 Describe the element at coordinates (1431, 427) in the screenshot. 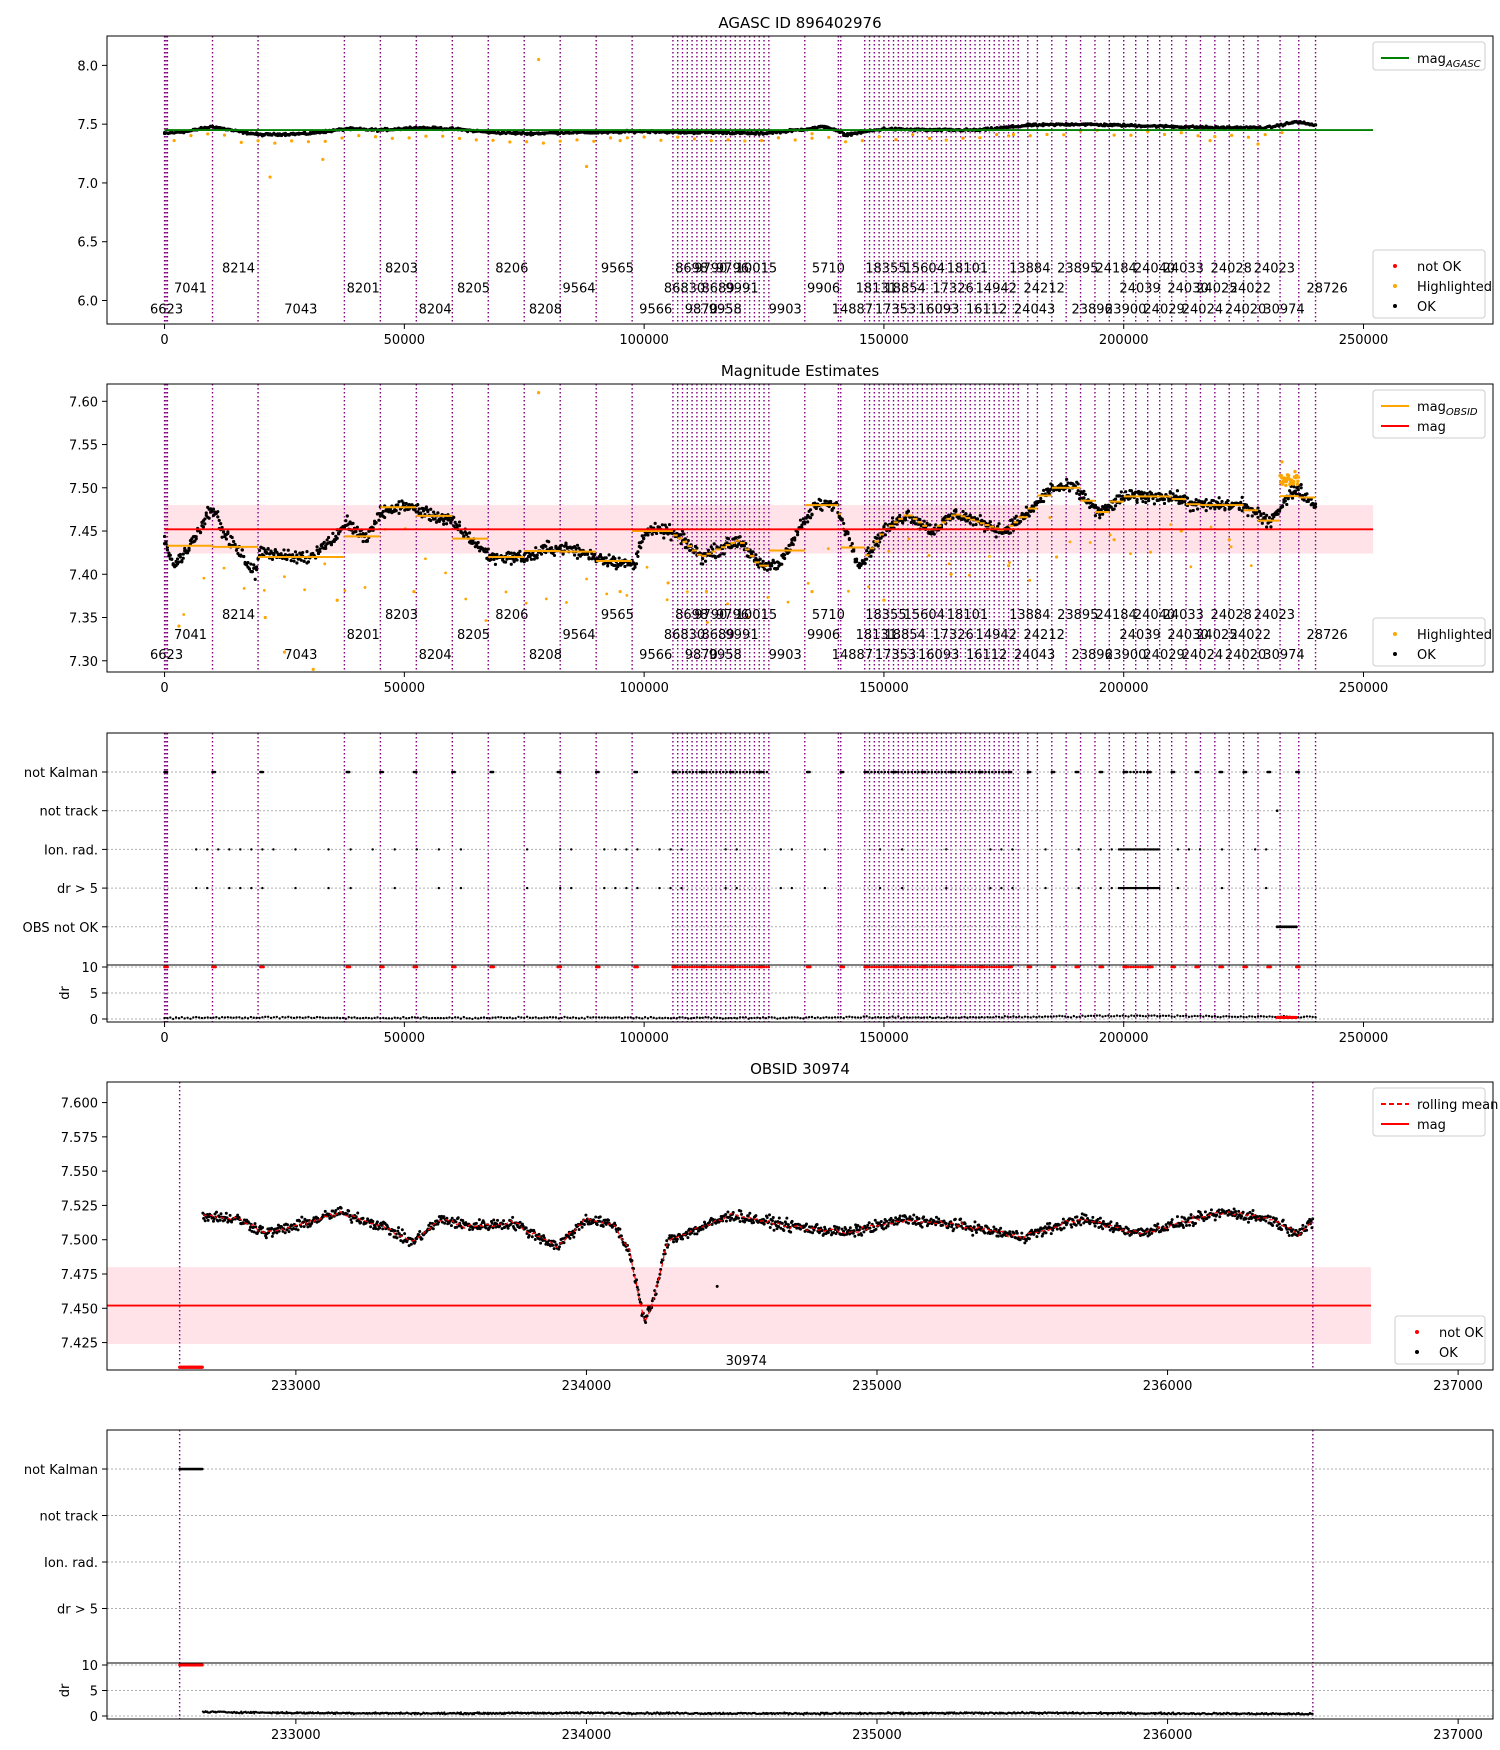

I see `legend-label: mag` at that location.